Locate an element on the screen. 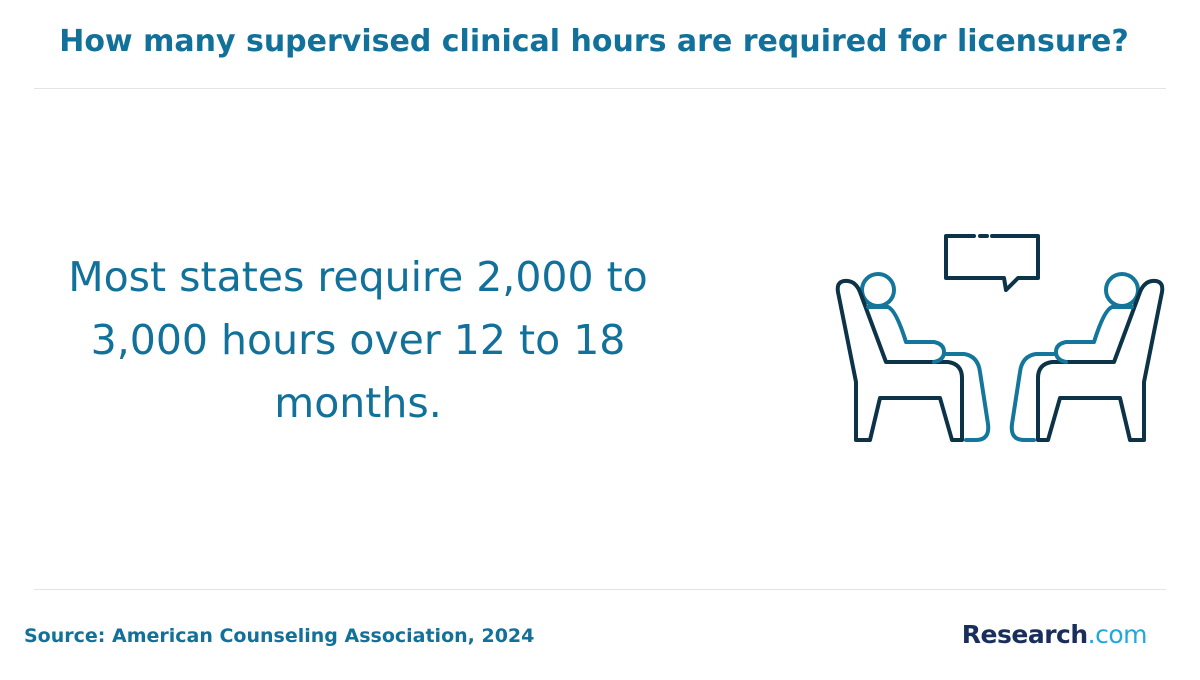  logo: Research.com is located at coordinates (1054, 634).